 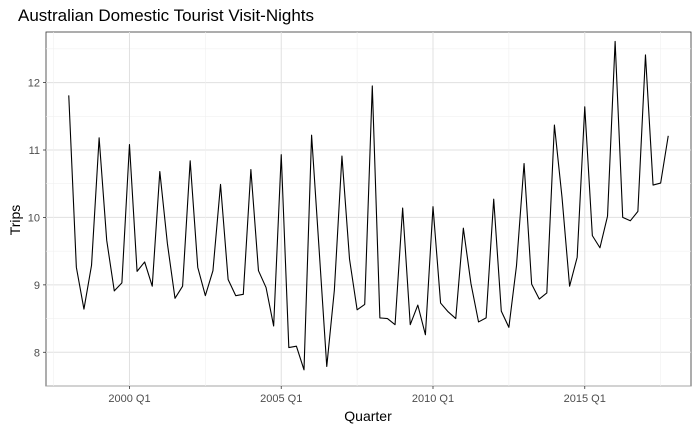 What do you see at coordinates (281, 399) in the screenshot?
I see `x-tick-label: 2005 Q1` at bounding box center [281, 399].